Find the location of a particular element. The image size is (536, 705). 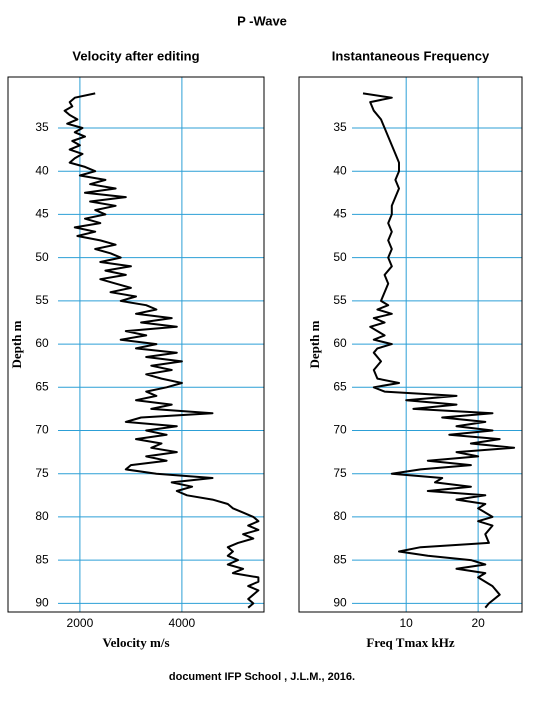

panel-title: Instantaneous Frequency is located at coordinates (411, 55).